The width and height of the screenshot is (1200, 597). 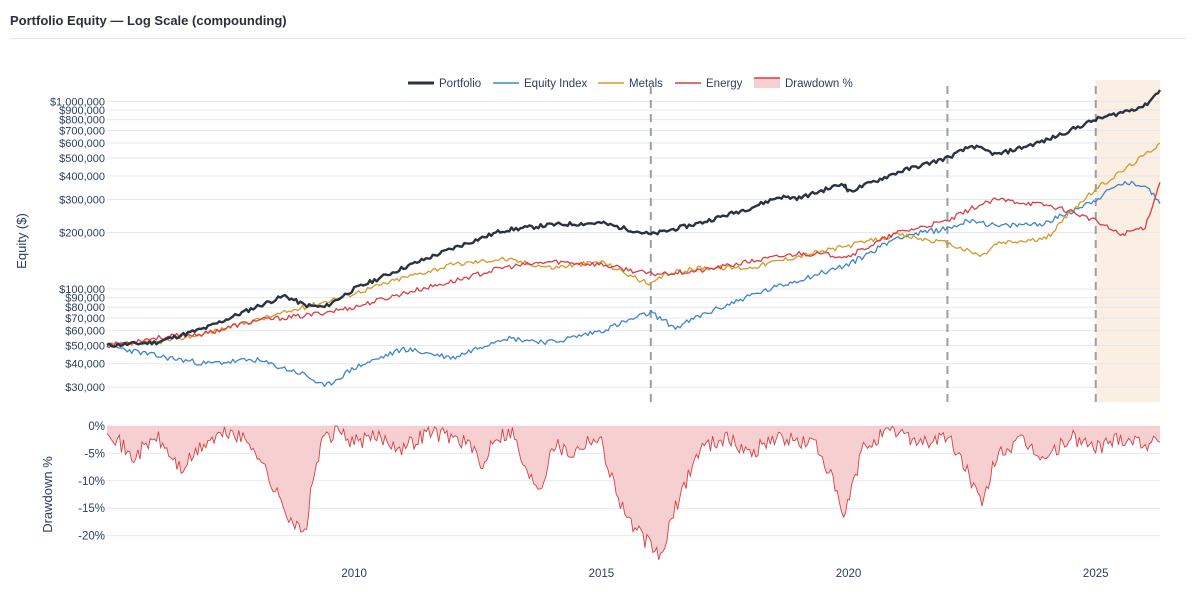 What do you see at coordinates (21, 241) in the screenshot?
I see `y-axis-title: Equity ($)` at bounding box center [21, 241].